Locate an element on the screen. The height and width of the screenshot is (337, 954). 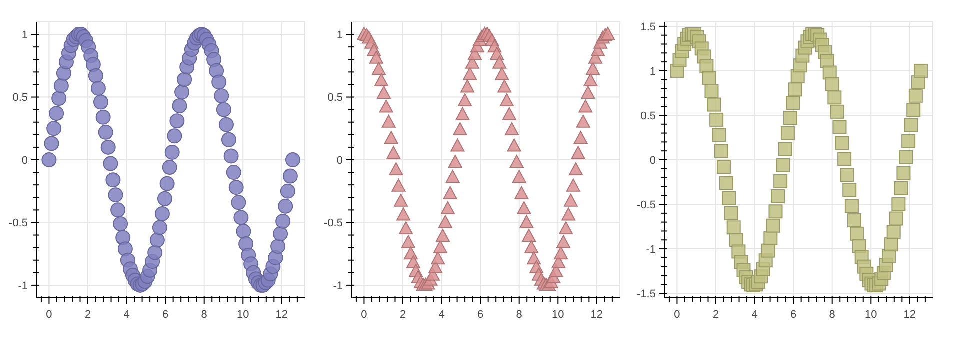
y-tick-label: 1.5 is located at coordinates (648, 27).